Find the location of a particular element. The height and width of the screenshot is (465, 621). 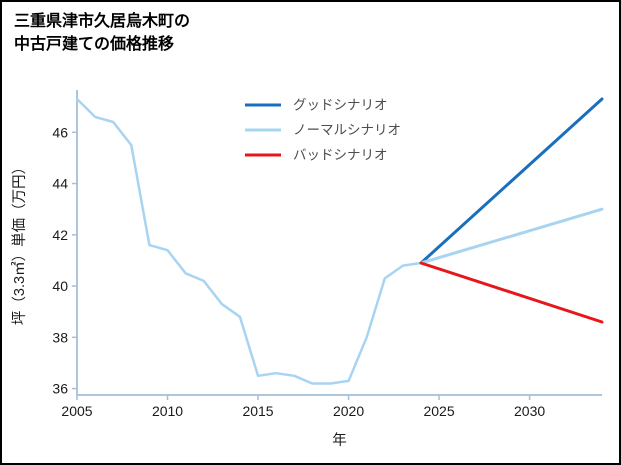

y-tick-label: 38 is located at coordinates (60, 337).